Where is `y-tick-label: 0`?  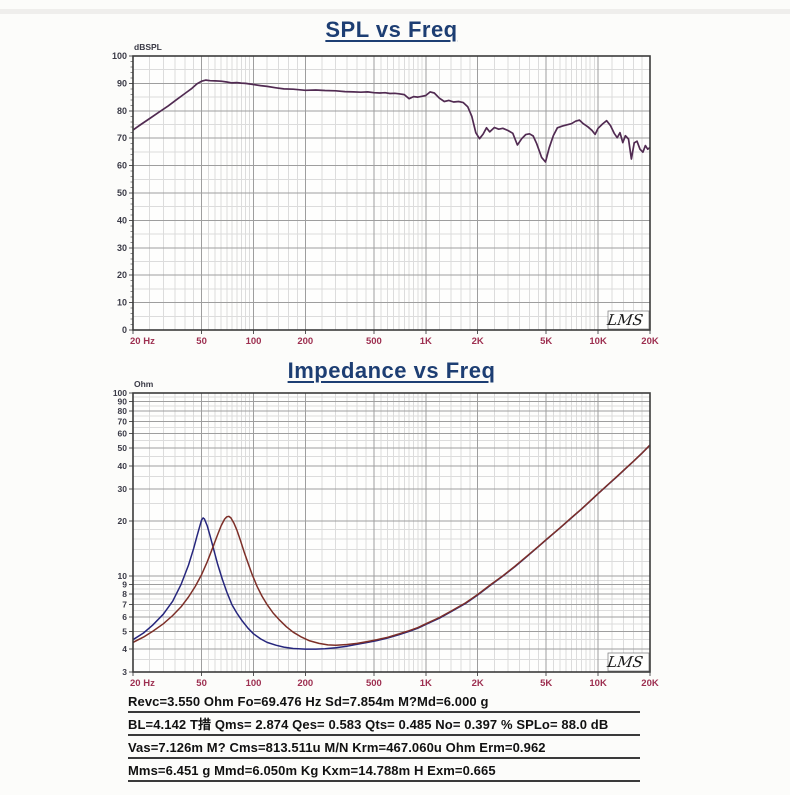 y-tick-label: 0 is located at coordinates (124, 330).